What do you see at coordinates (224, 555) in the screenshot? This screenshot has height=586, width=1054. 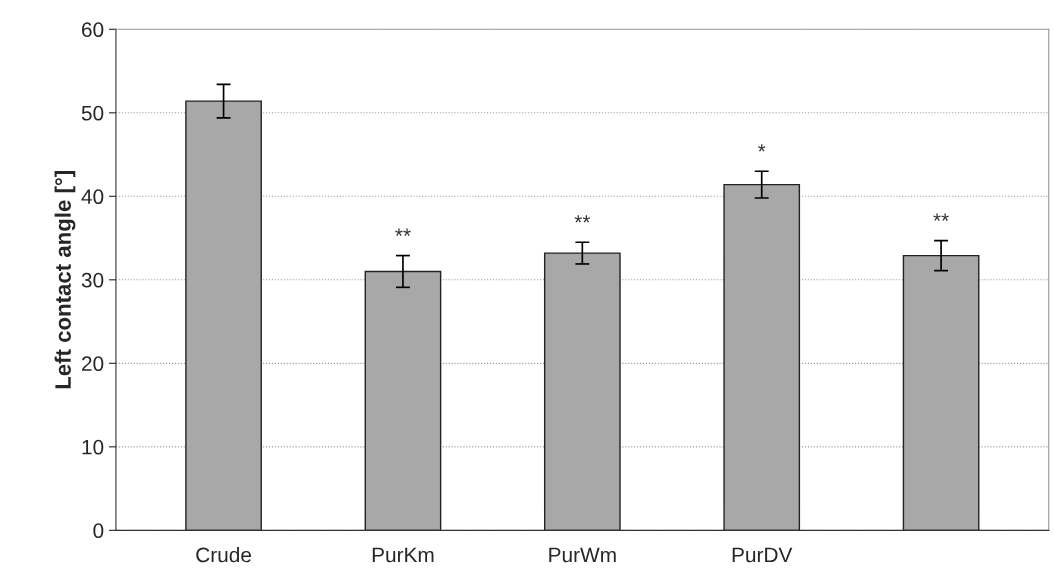 I see `x-tick-label: Crude` at bounding box center [224, 555].